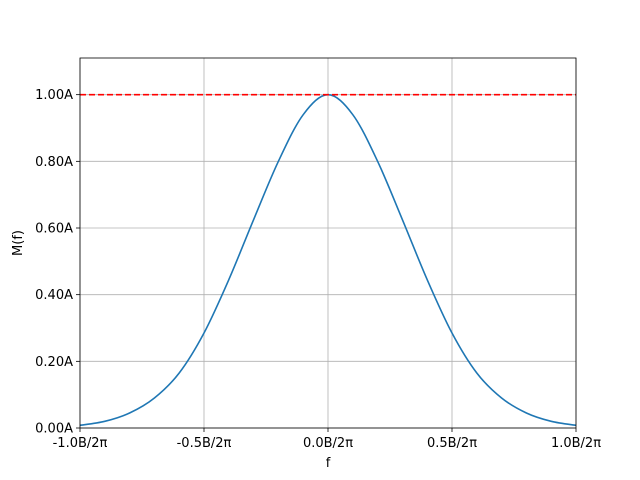  What do you see at coordinates (54, 162) in the screenshot?
I see `y-tick-label: 0.80A` at bounding box center [54, 162].